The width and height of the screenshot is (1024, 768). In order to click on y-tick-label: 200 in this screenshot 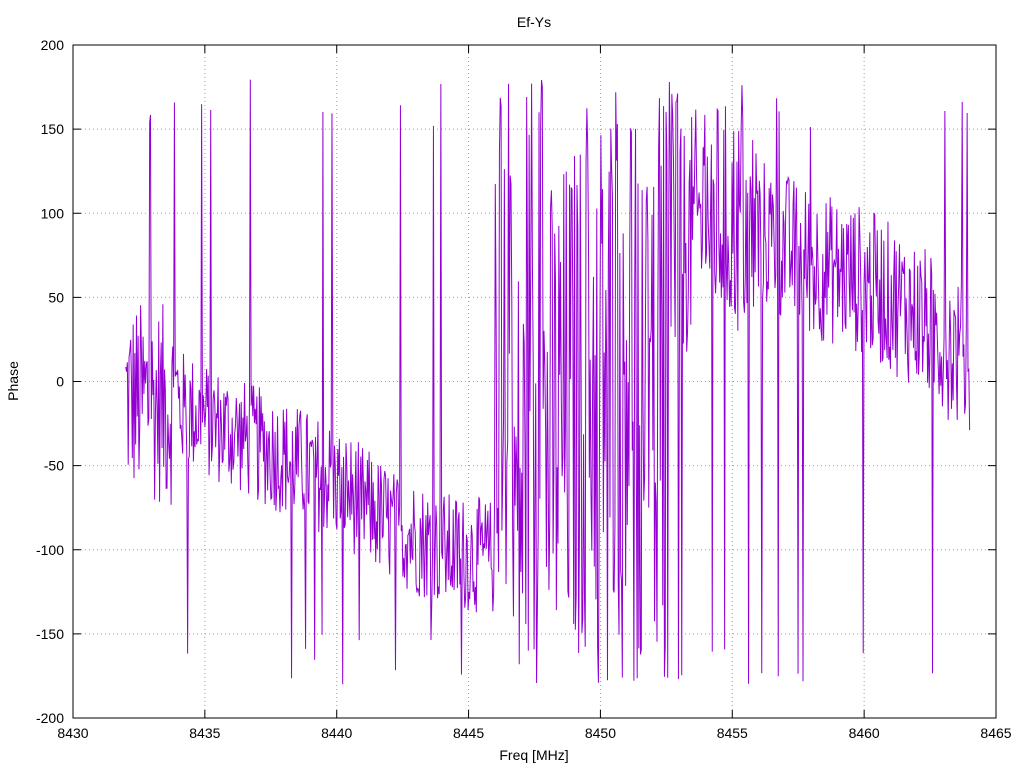, I will do `click(53, 45)`.